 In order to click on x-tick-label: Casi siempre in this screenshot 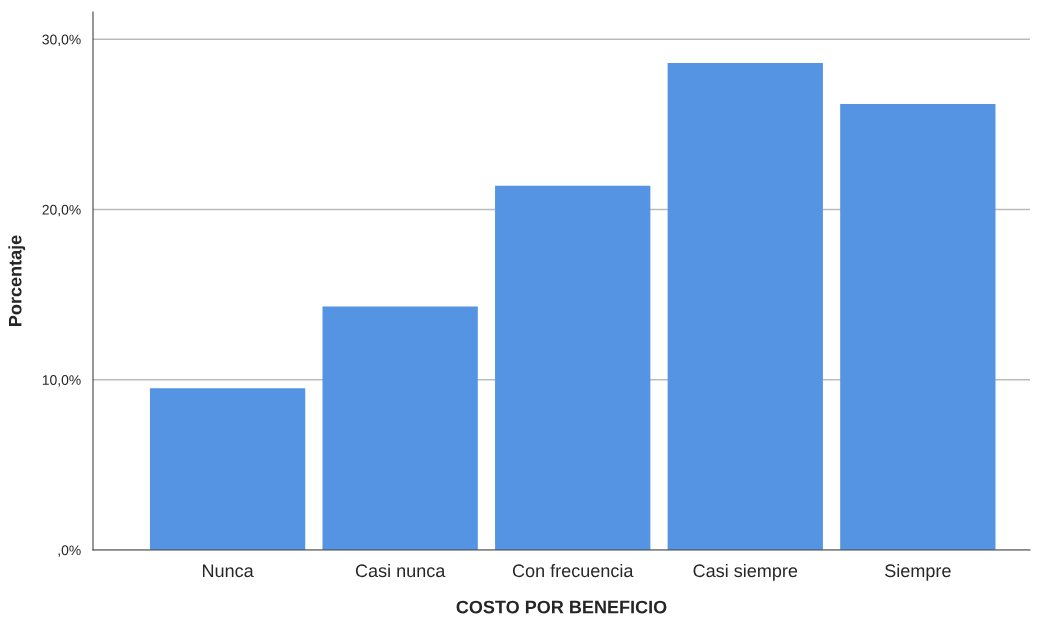, I will do `click(745, 572)`.